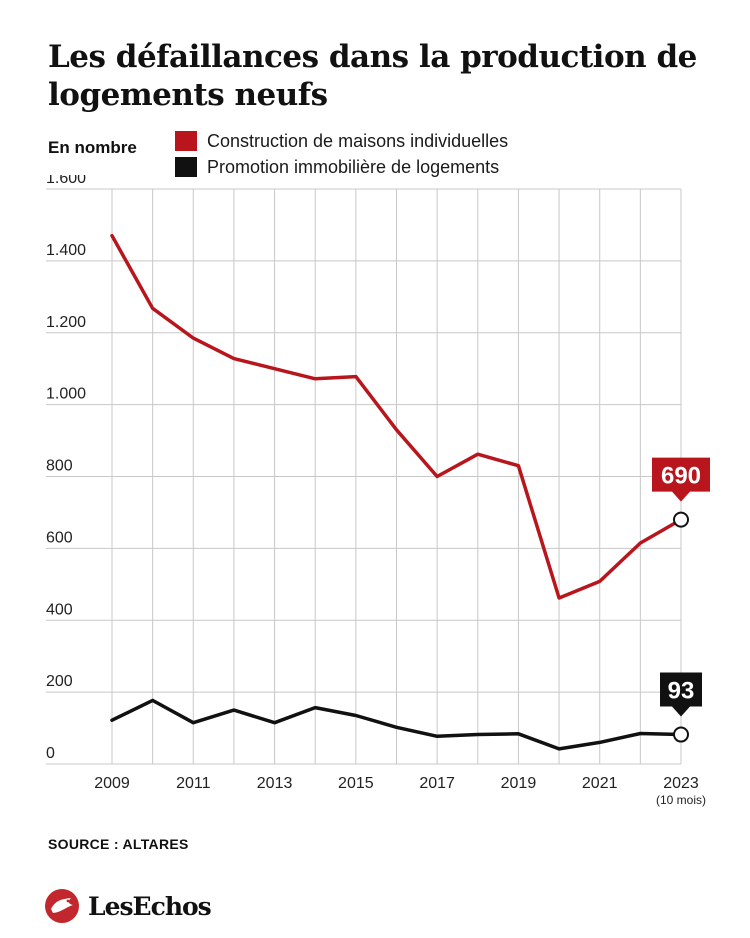  What do you see at coordinates (118, 844) in the screenshot?
I see `source-note: SOURCE : ALTARES` at bounding box center [118, 844].